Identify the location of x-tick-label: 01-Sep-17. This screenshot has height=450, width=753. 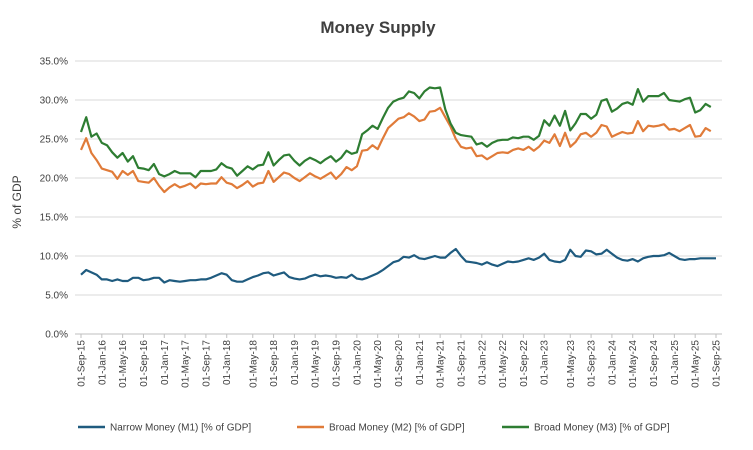
(206, 363).